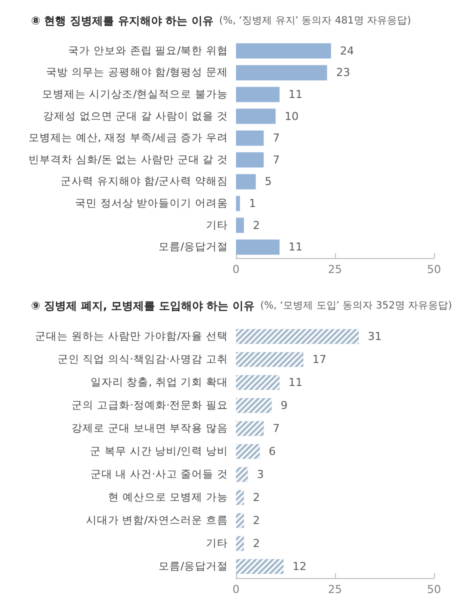 The width and height of the screenshot is (457, 605). Describe the element at coordinates (142, 306) in the screenshot. I see `text: ⑨ 징병제 폐지, 모병제를 도입해야 하는 이유` at that location.